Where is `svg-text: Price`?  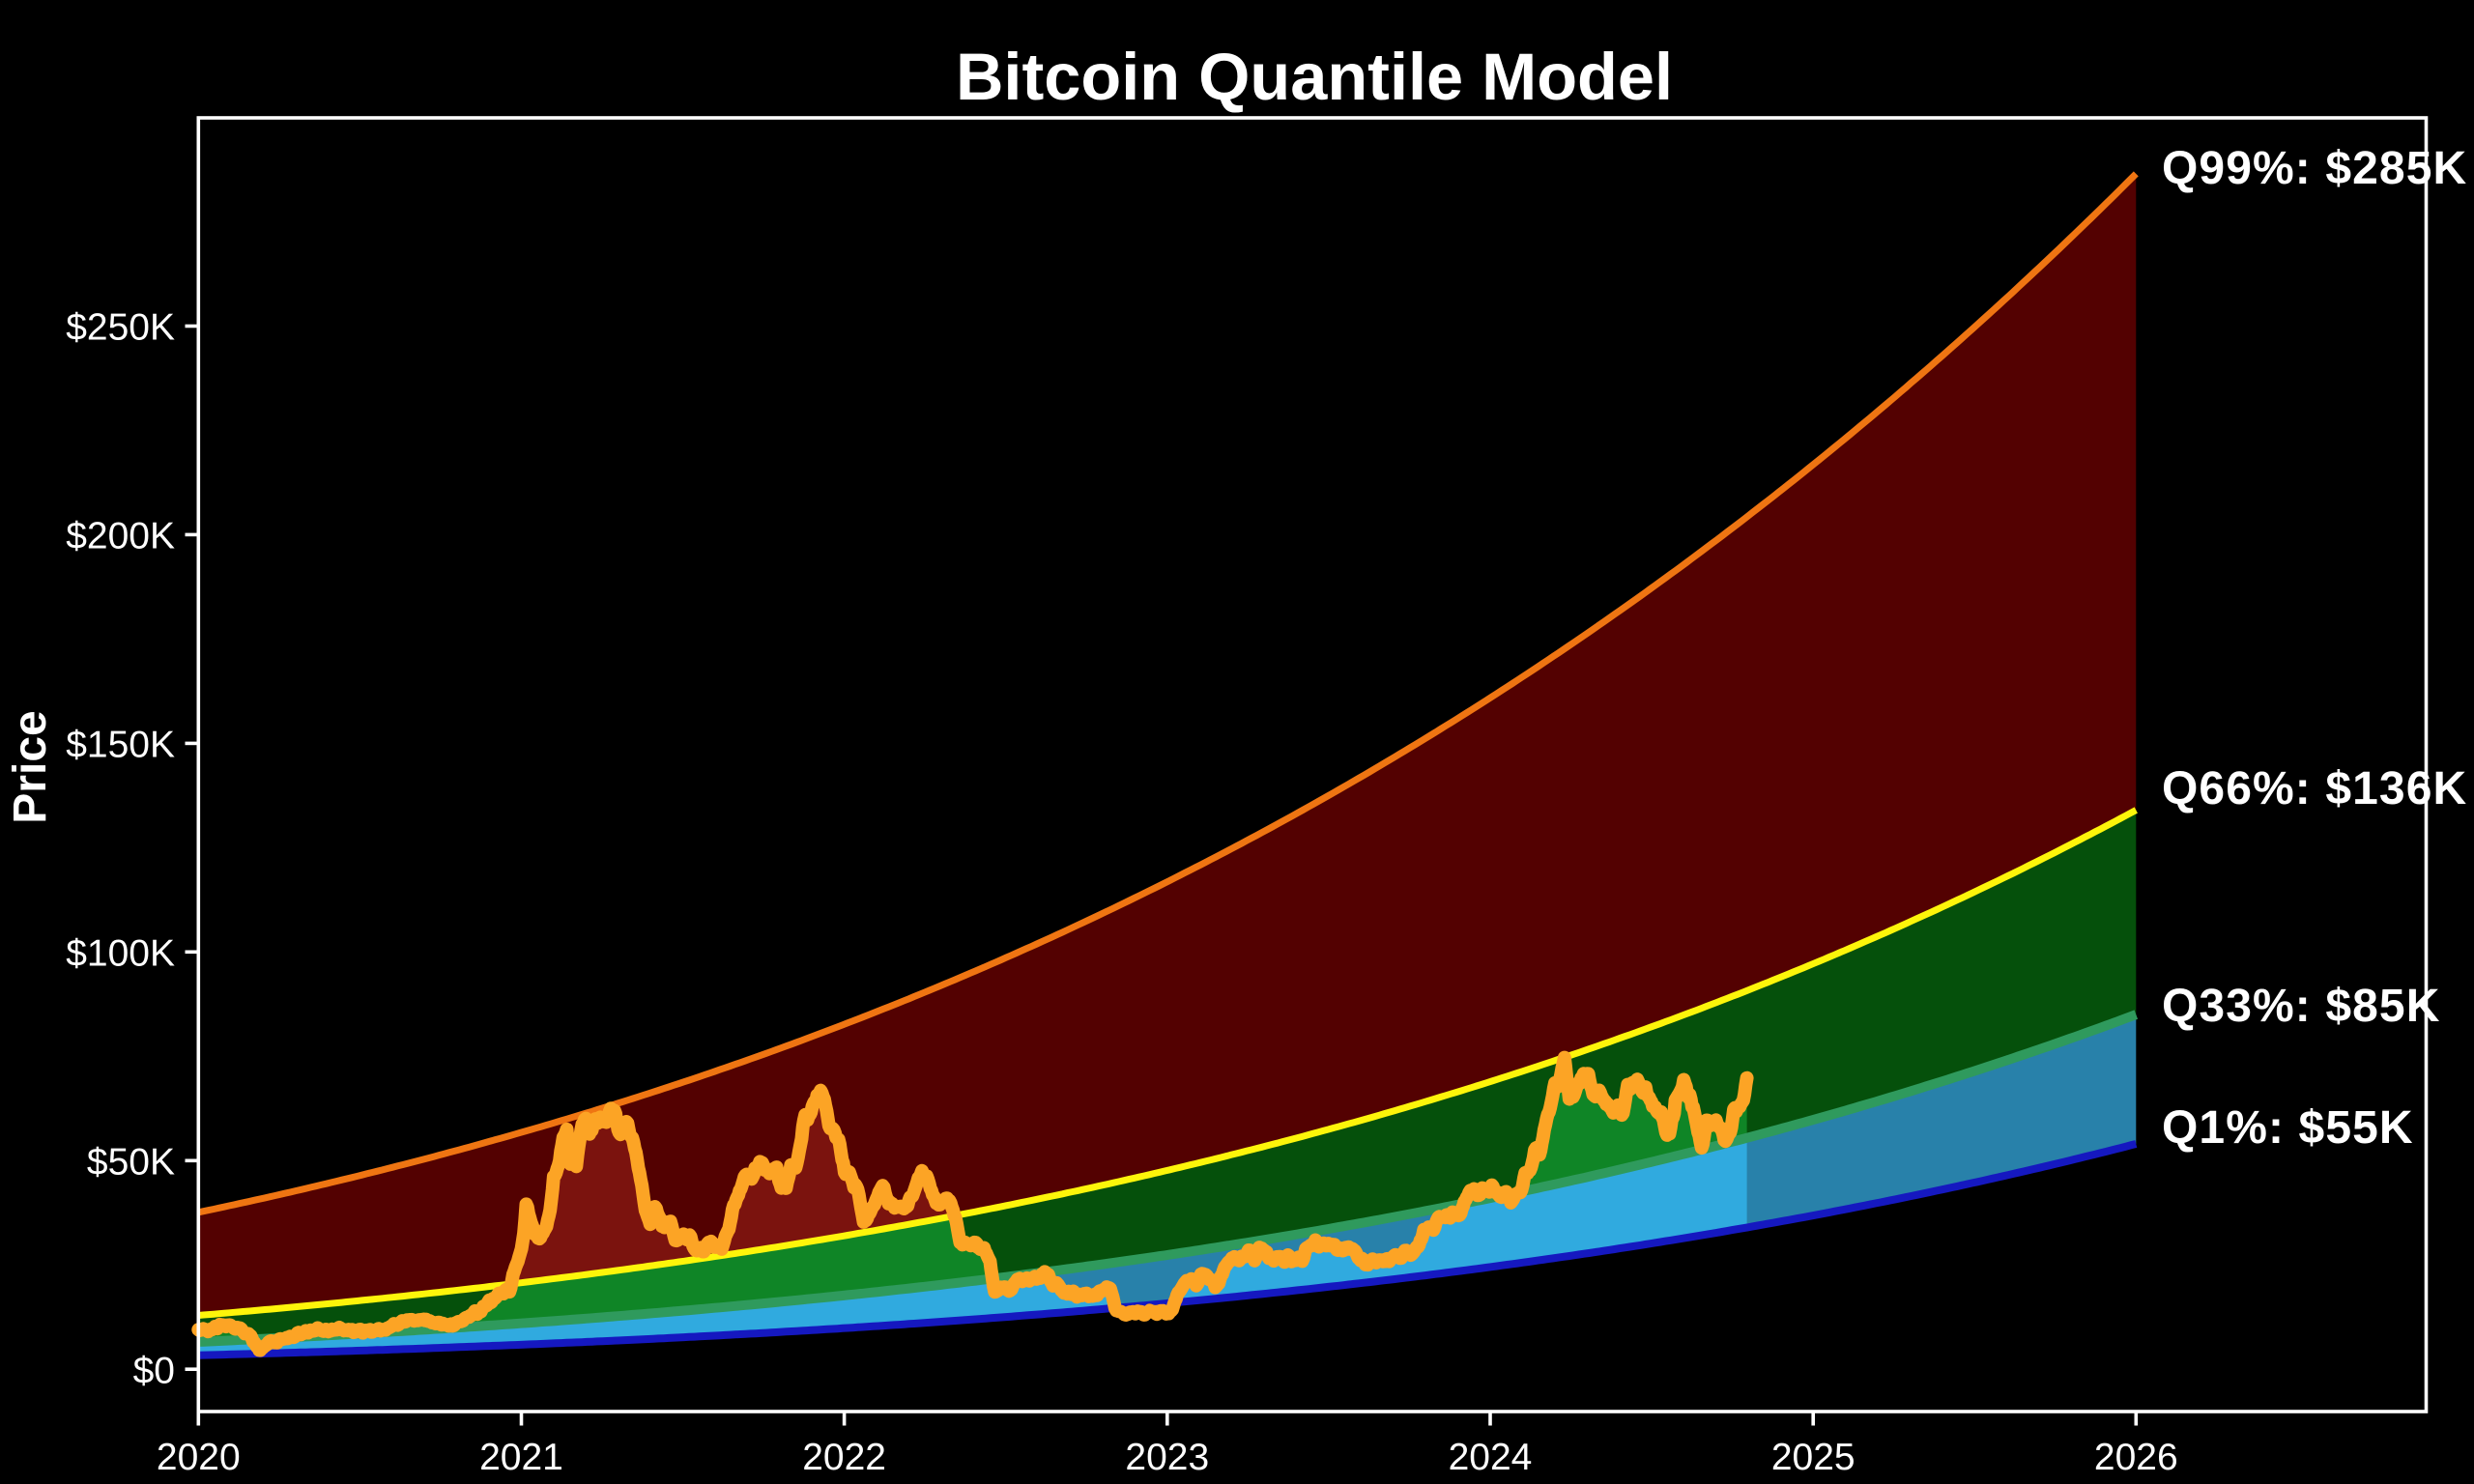 svg-text: Price is located at coordinates (31, 766).